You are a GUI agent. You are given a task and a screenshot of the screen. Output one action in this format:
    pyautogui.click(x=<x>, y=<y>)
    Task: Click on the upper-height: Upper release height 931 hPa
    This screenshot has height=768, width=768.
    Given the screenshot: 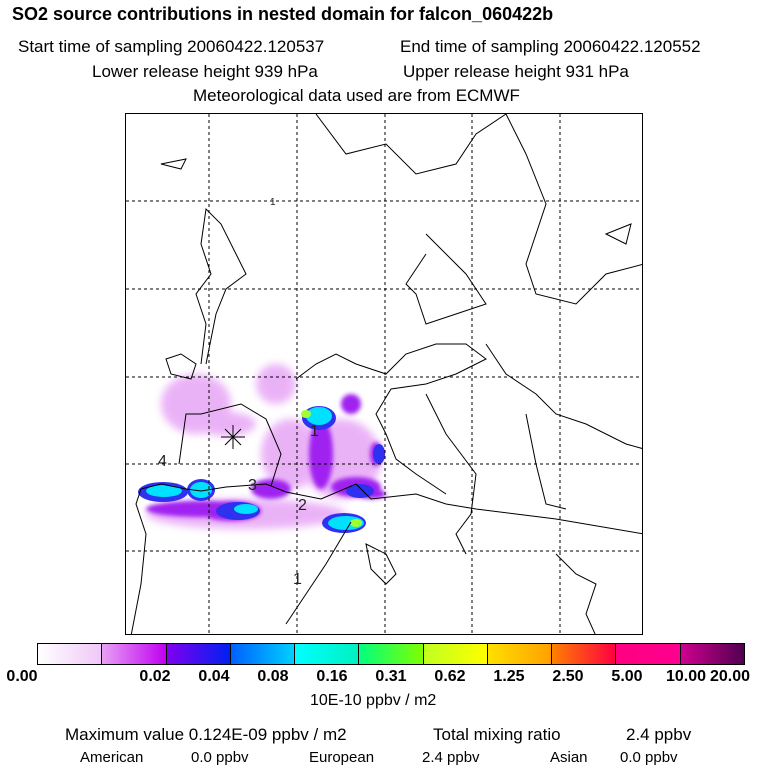 What is the action you would take?
    pyautogui.click(x=516, y=71)
    